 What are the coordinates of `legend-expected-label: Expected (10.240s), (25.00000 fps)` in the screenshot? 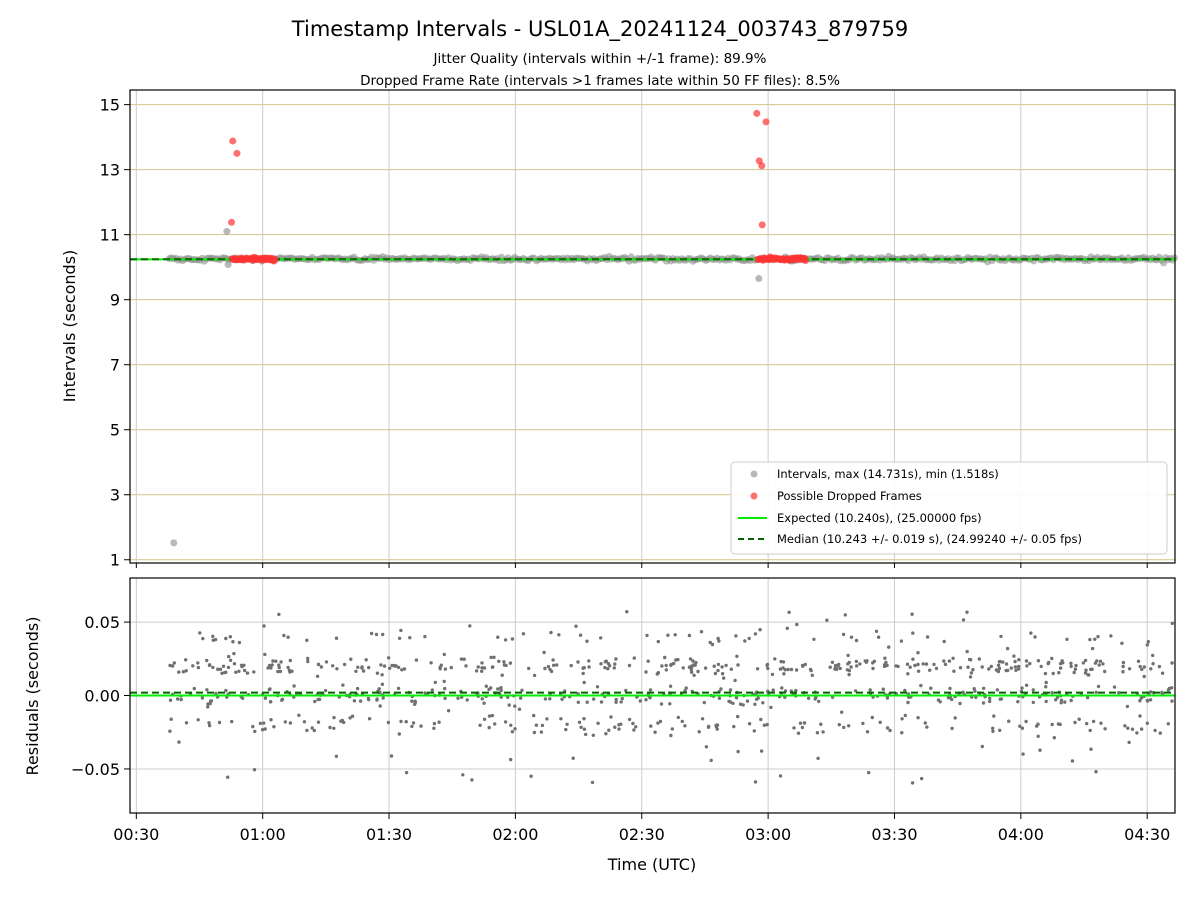 It's located at (879, 518).